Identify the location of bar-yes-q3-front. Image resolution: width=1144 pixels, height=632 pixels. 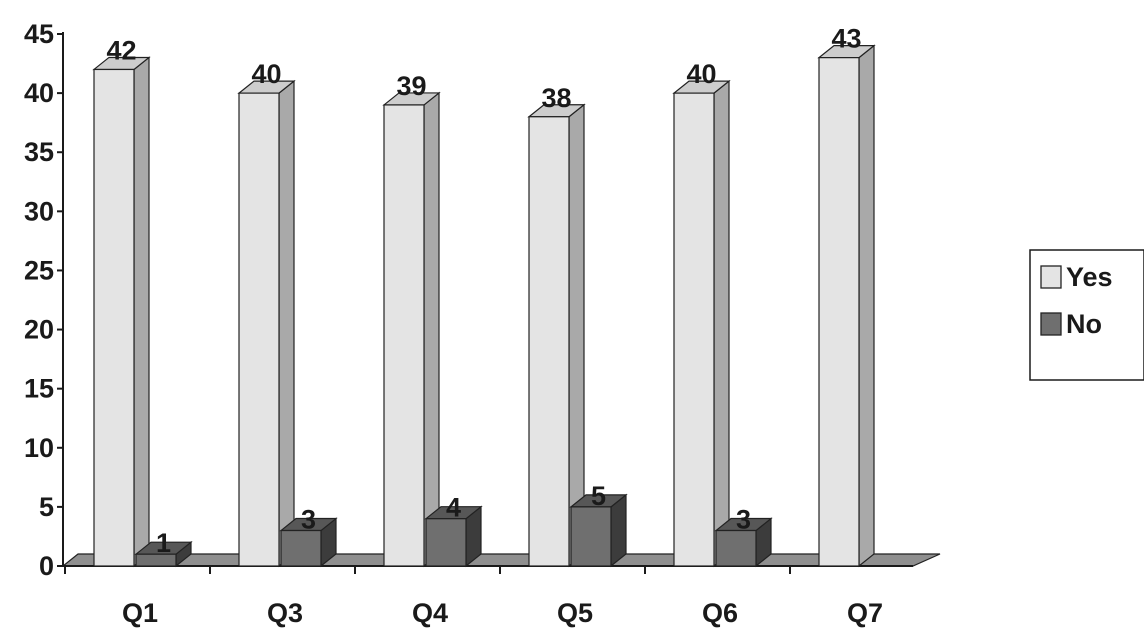
(259, 329).